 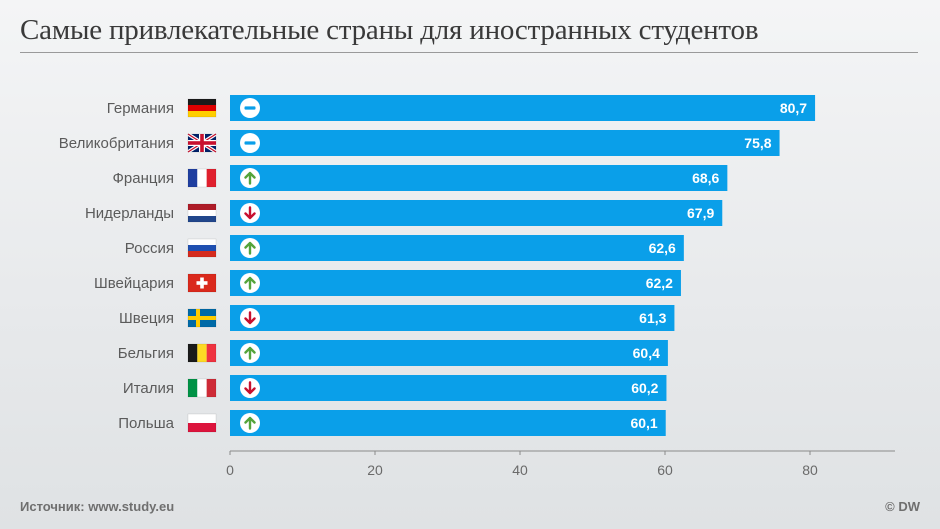 What do you see at coordinates (202, 178) in the screenshot?
I see `fr-flag-icon` at bounding box center [202, 178].